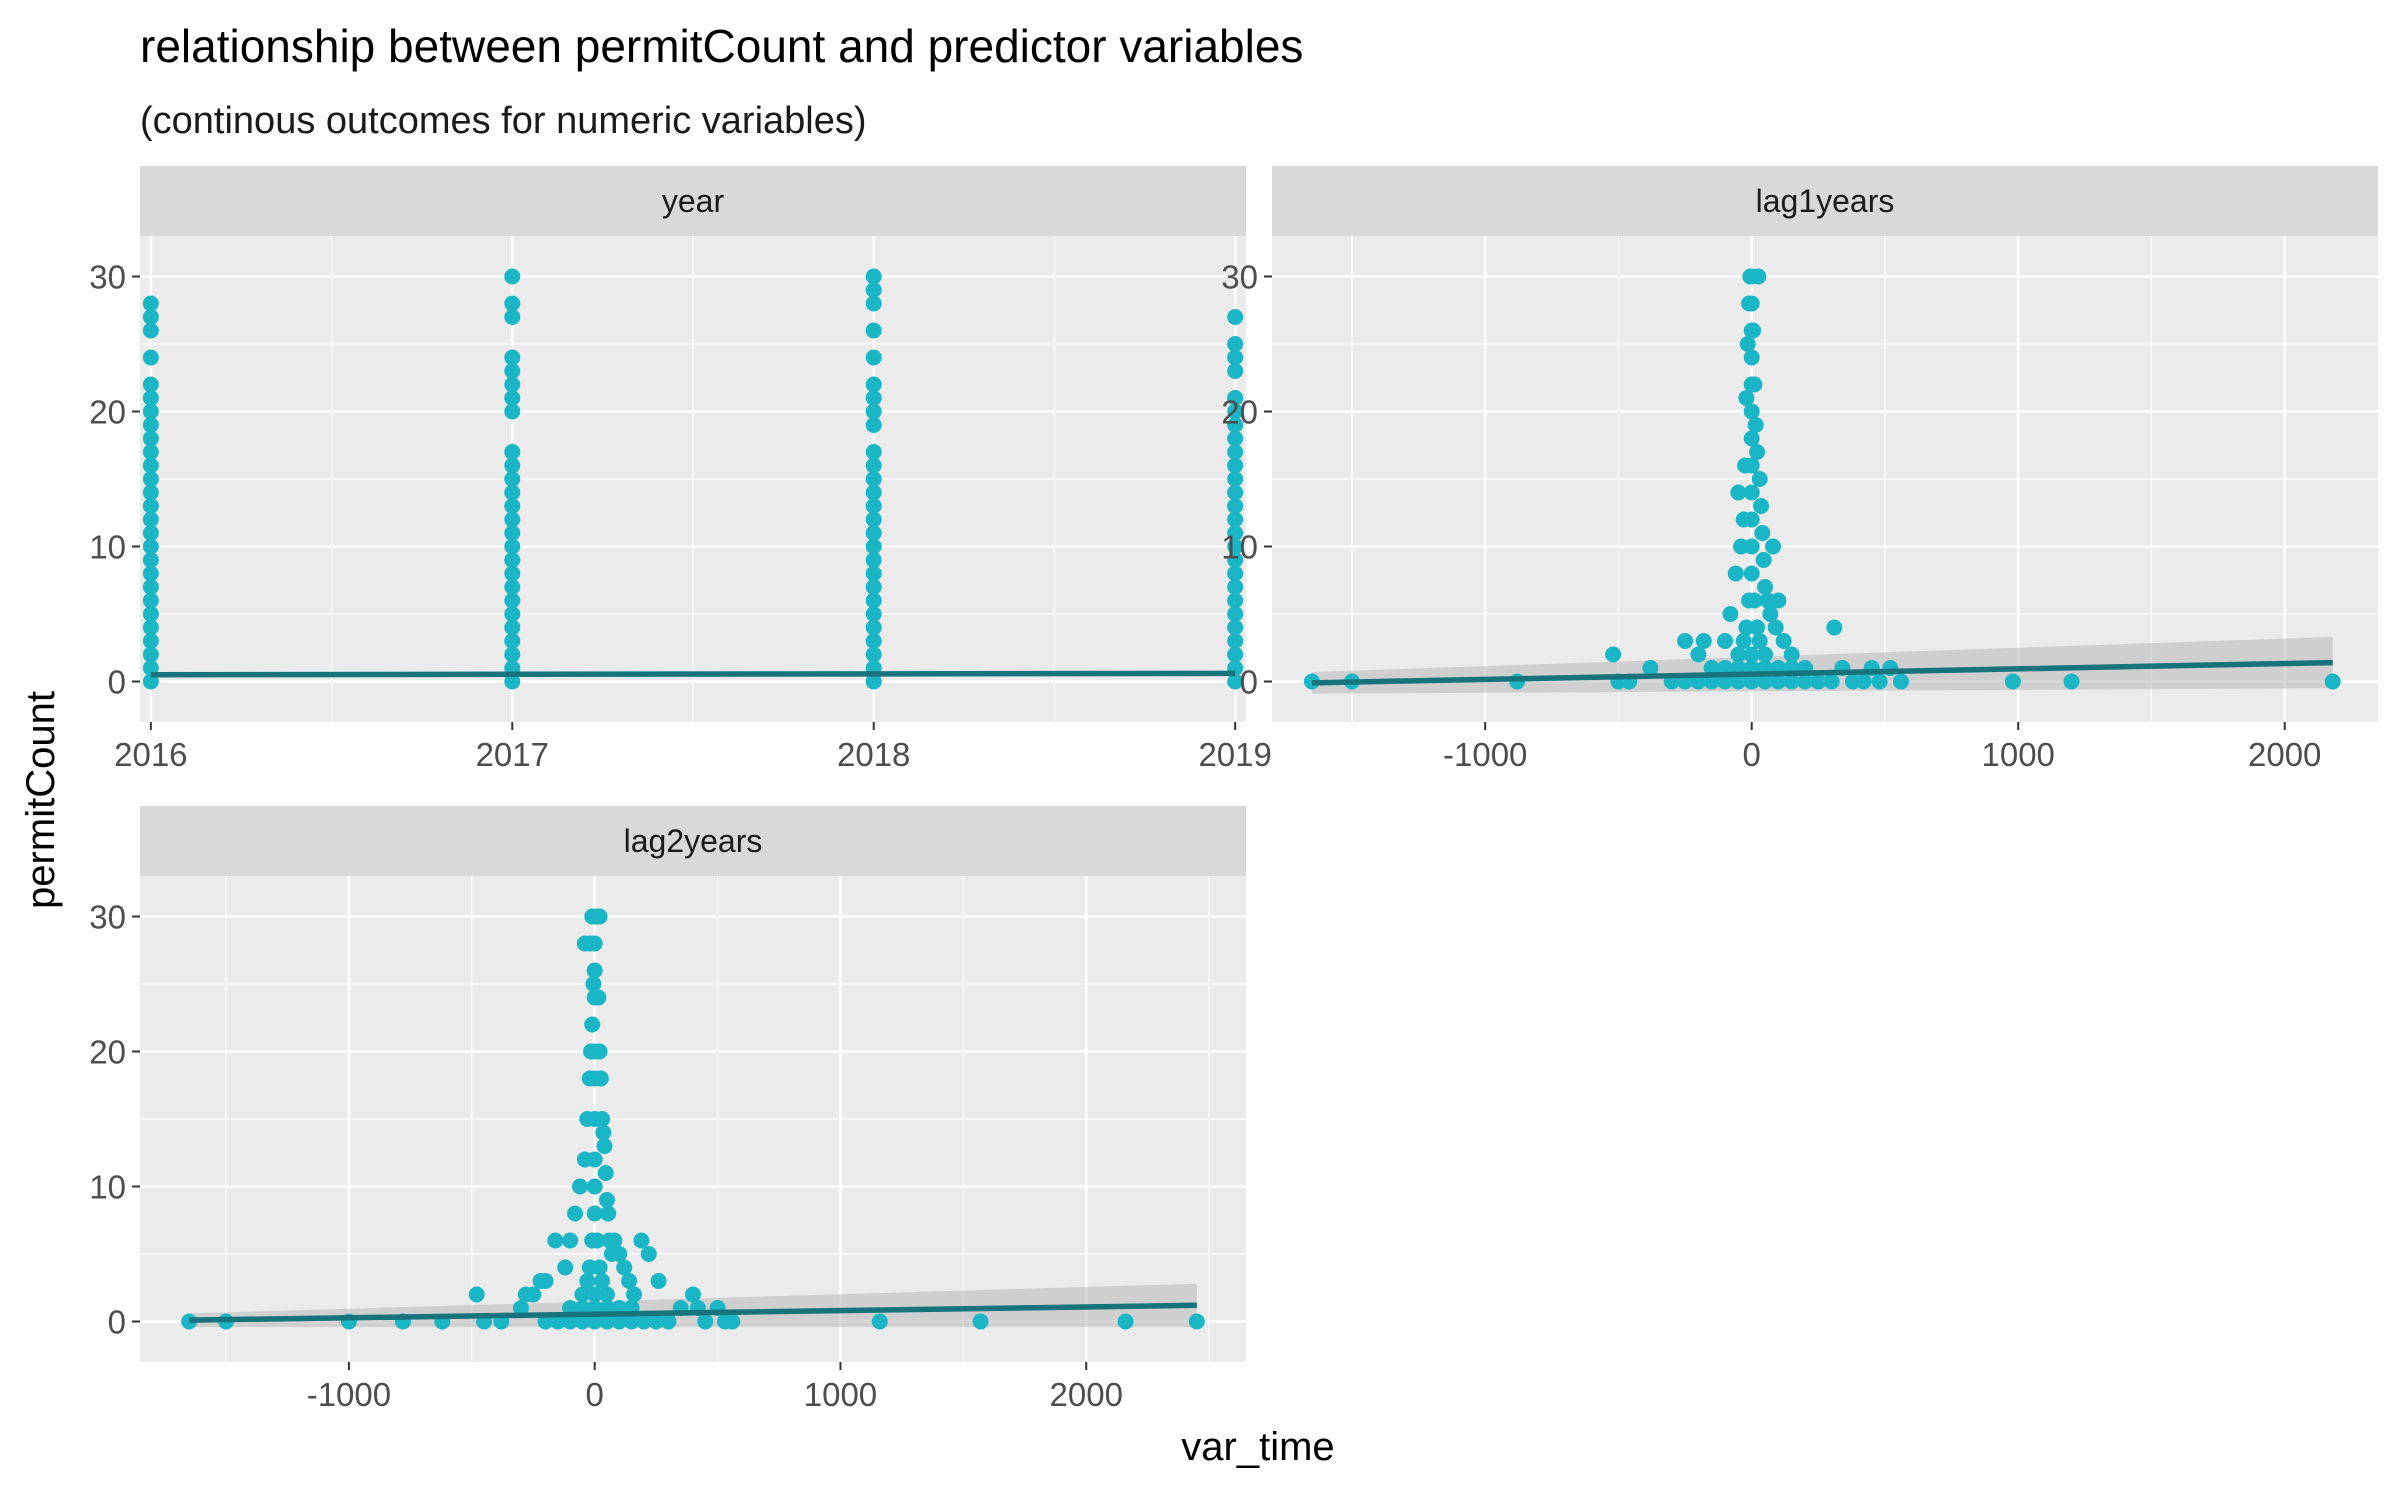 The width and height of the screenshot is (2400, 1500). Describe the element at coordinates (512, 754) in the screenshot. I see `x-tick-label: 2017` at that location.